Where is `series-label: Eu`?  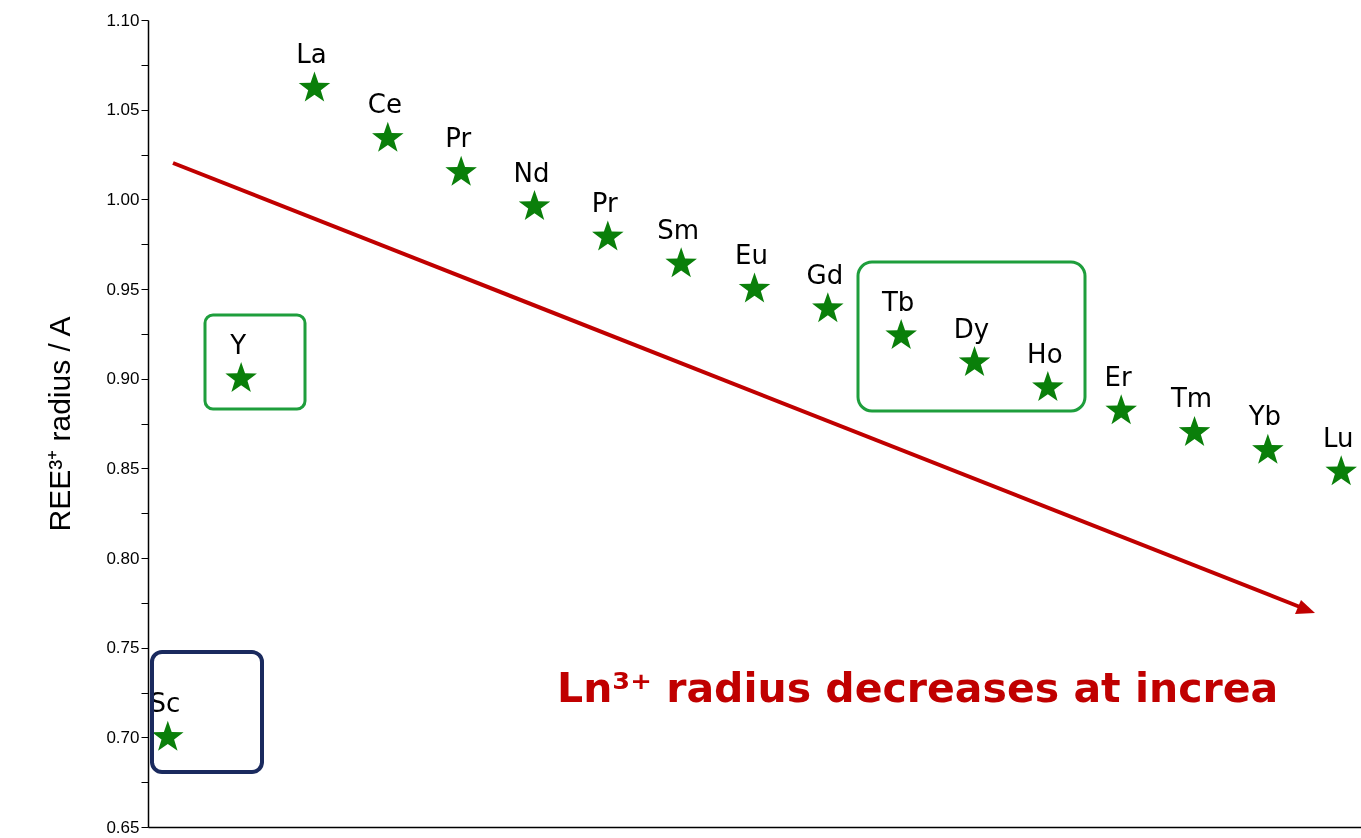 series-label: Eu is located at coordinates (751, 255).